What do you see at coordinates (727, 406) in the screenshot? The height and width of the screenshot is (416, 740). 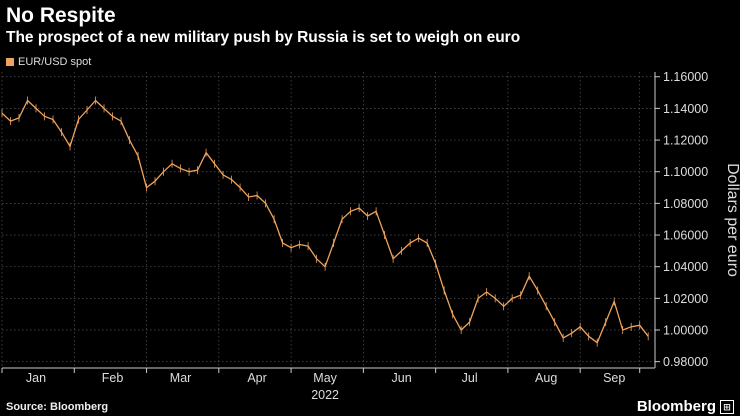 I see `bloomberg-terminal-icon: ⊞` at bounding box center [727, 406].